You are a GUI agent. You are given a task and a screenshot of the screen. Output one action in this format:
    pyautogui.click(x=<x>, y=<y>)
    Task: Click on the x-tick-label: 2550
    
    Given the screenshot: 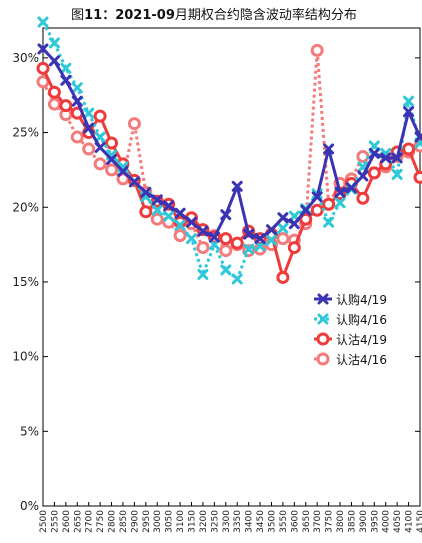 What is the action you would take?
    pyautogui.click(x=55, y=521)
    